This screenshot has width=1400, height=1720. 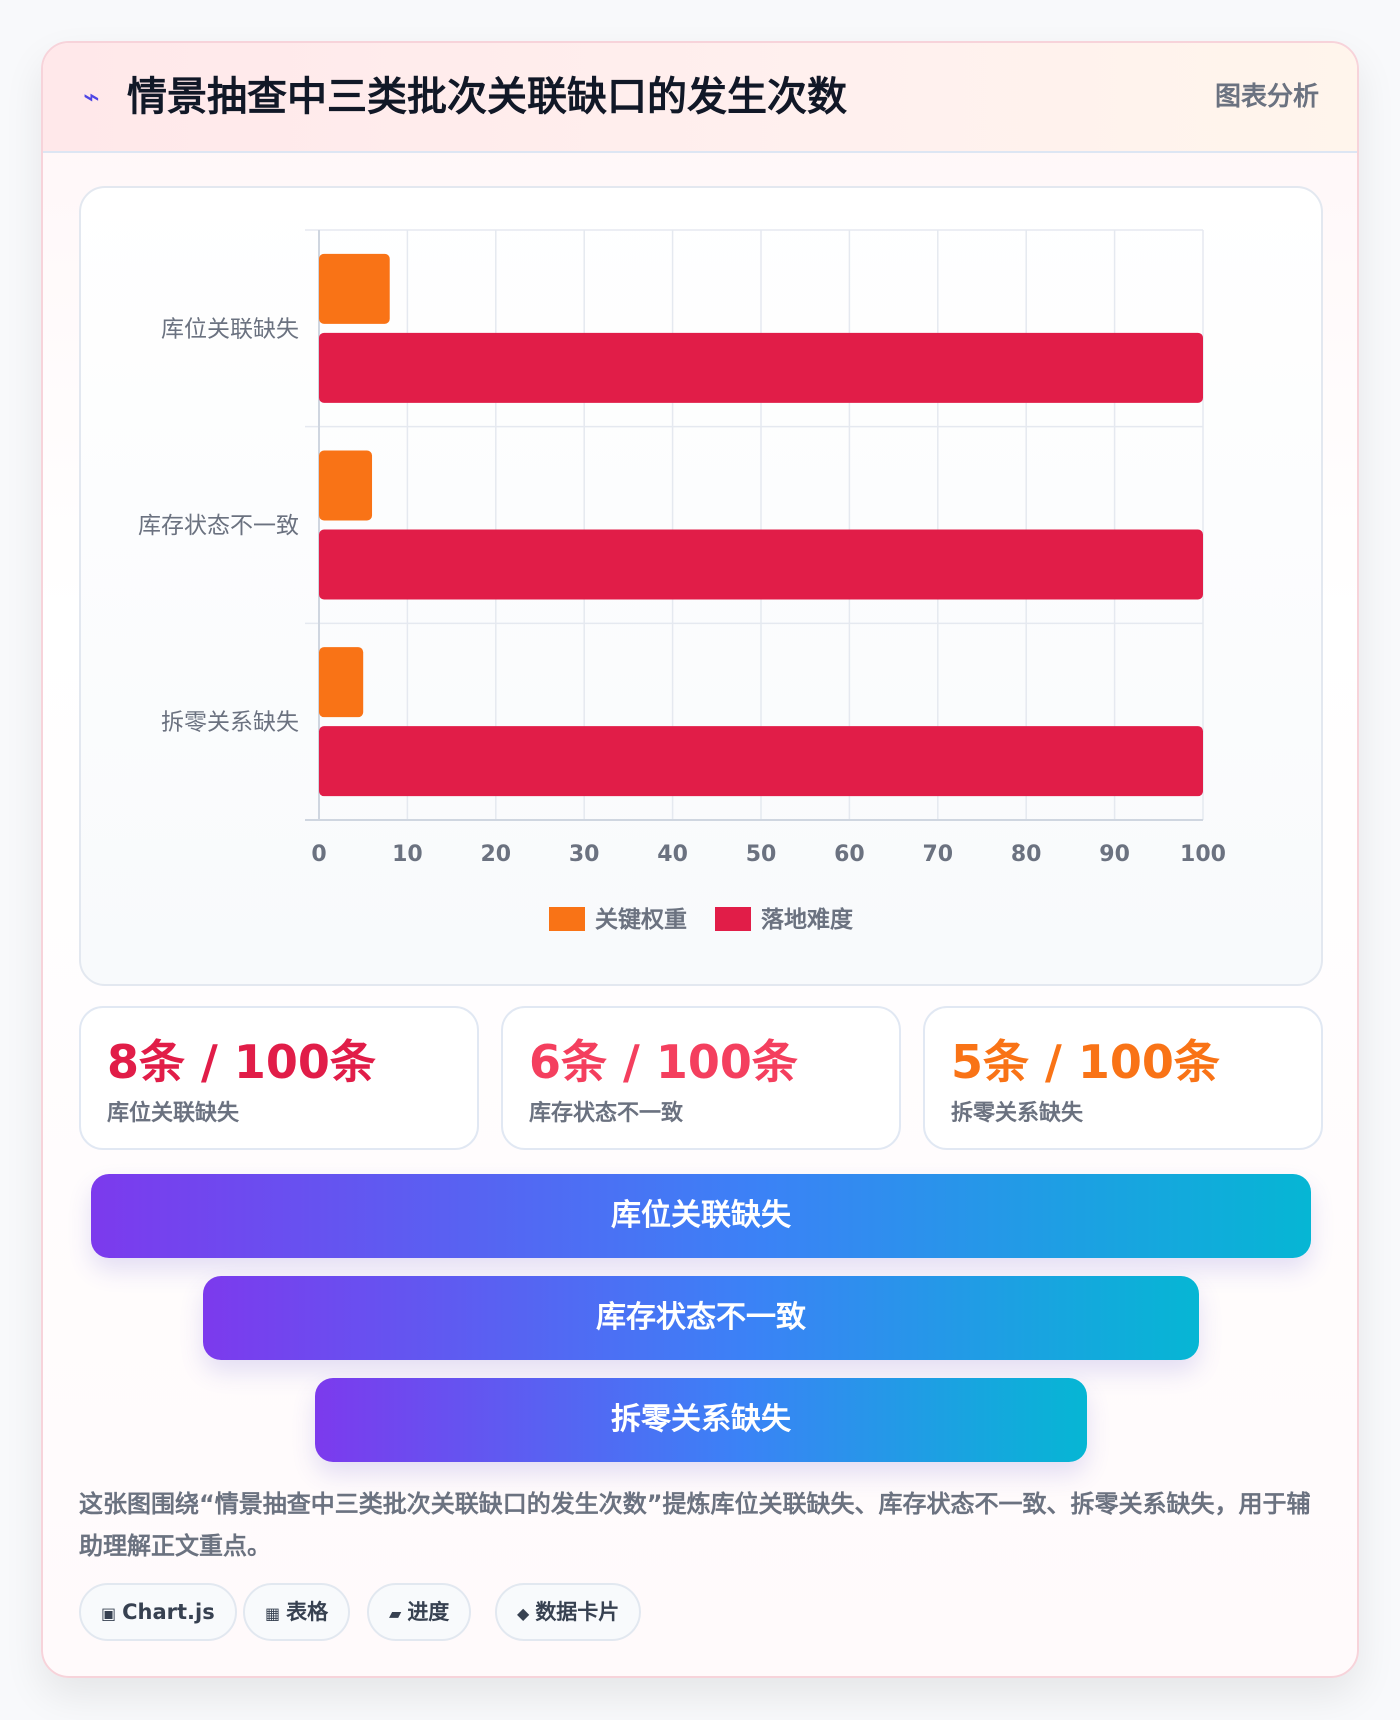 I want to click on legend-item-difficulty: 落地难度, so click(x=784, y=917).